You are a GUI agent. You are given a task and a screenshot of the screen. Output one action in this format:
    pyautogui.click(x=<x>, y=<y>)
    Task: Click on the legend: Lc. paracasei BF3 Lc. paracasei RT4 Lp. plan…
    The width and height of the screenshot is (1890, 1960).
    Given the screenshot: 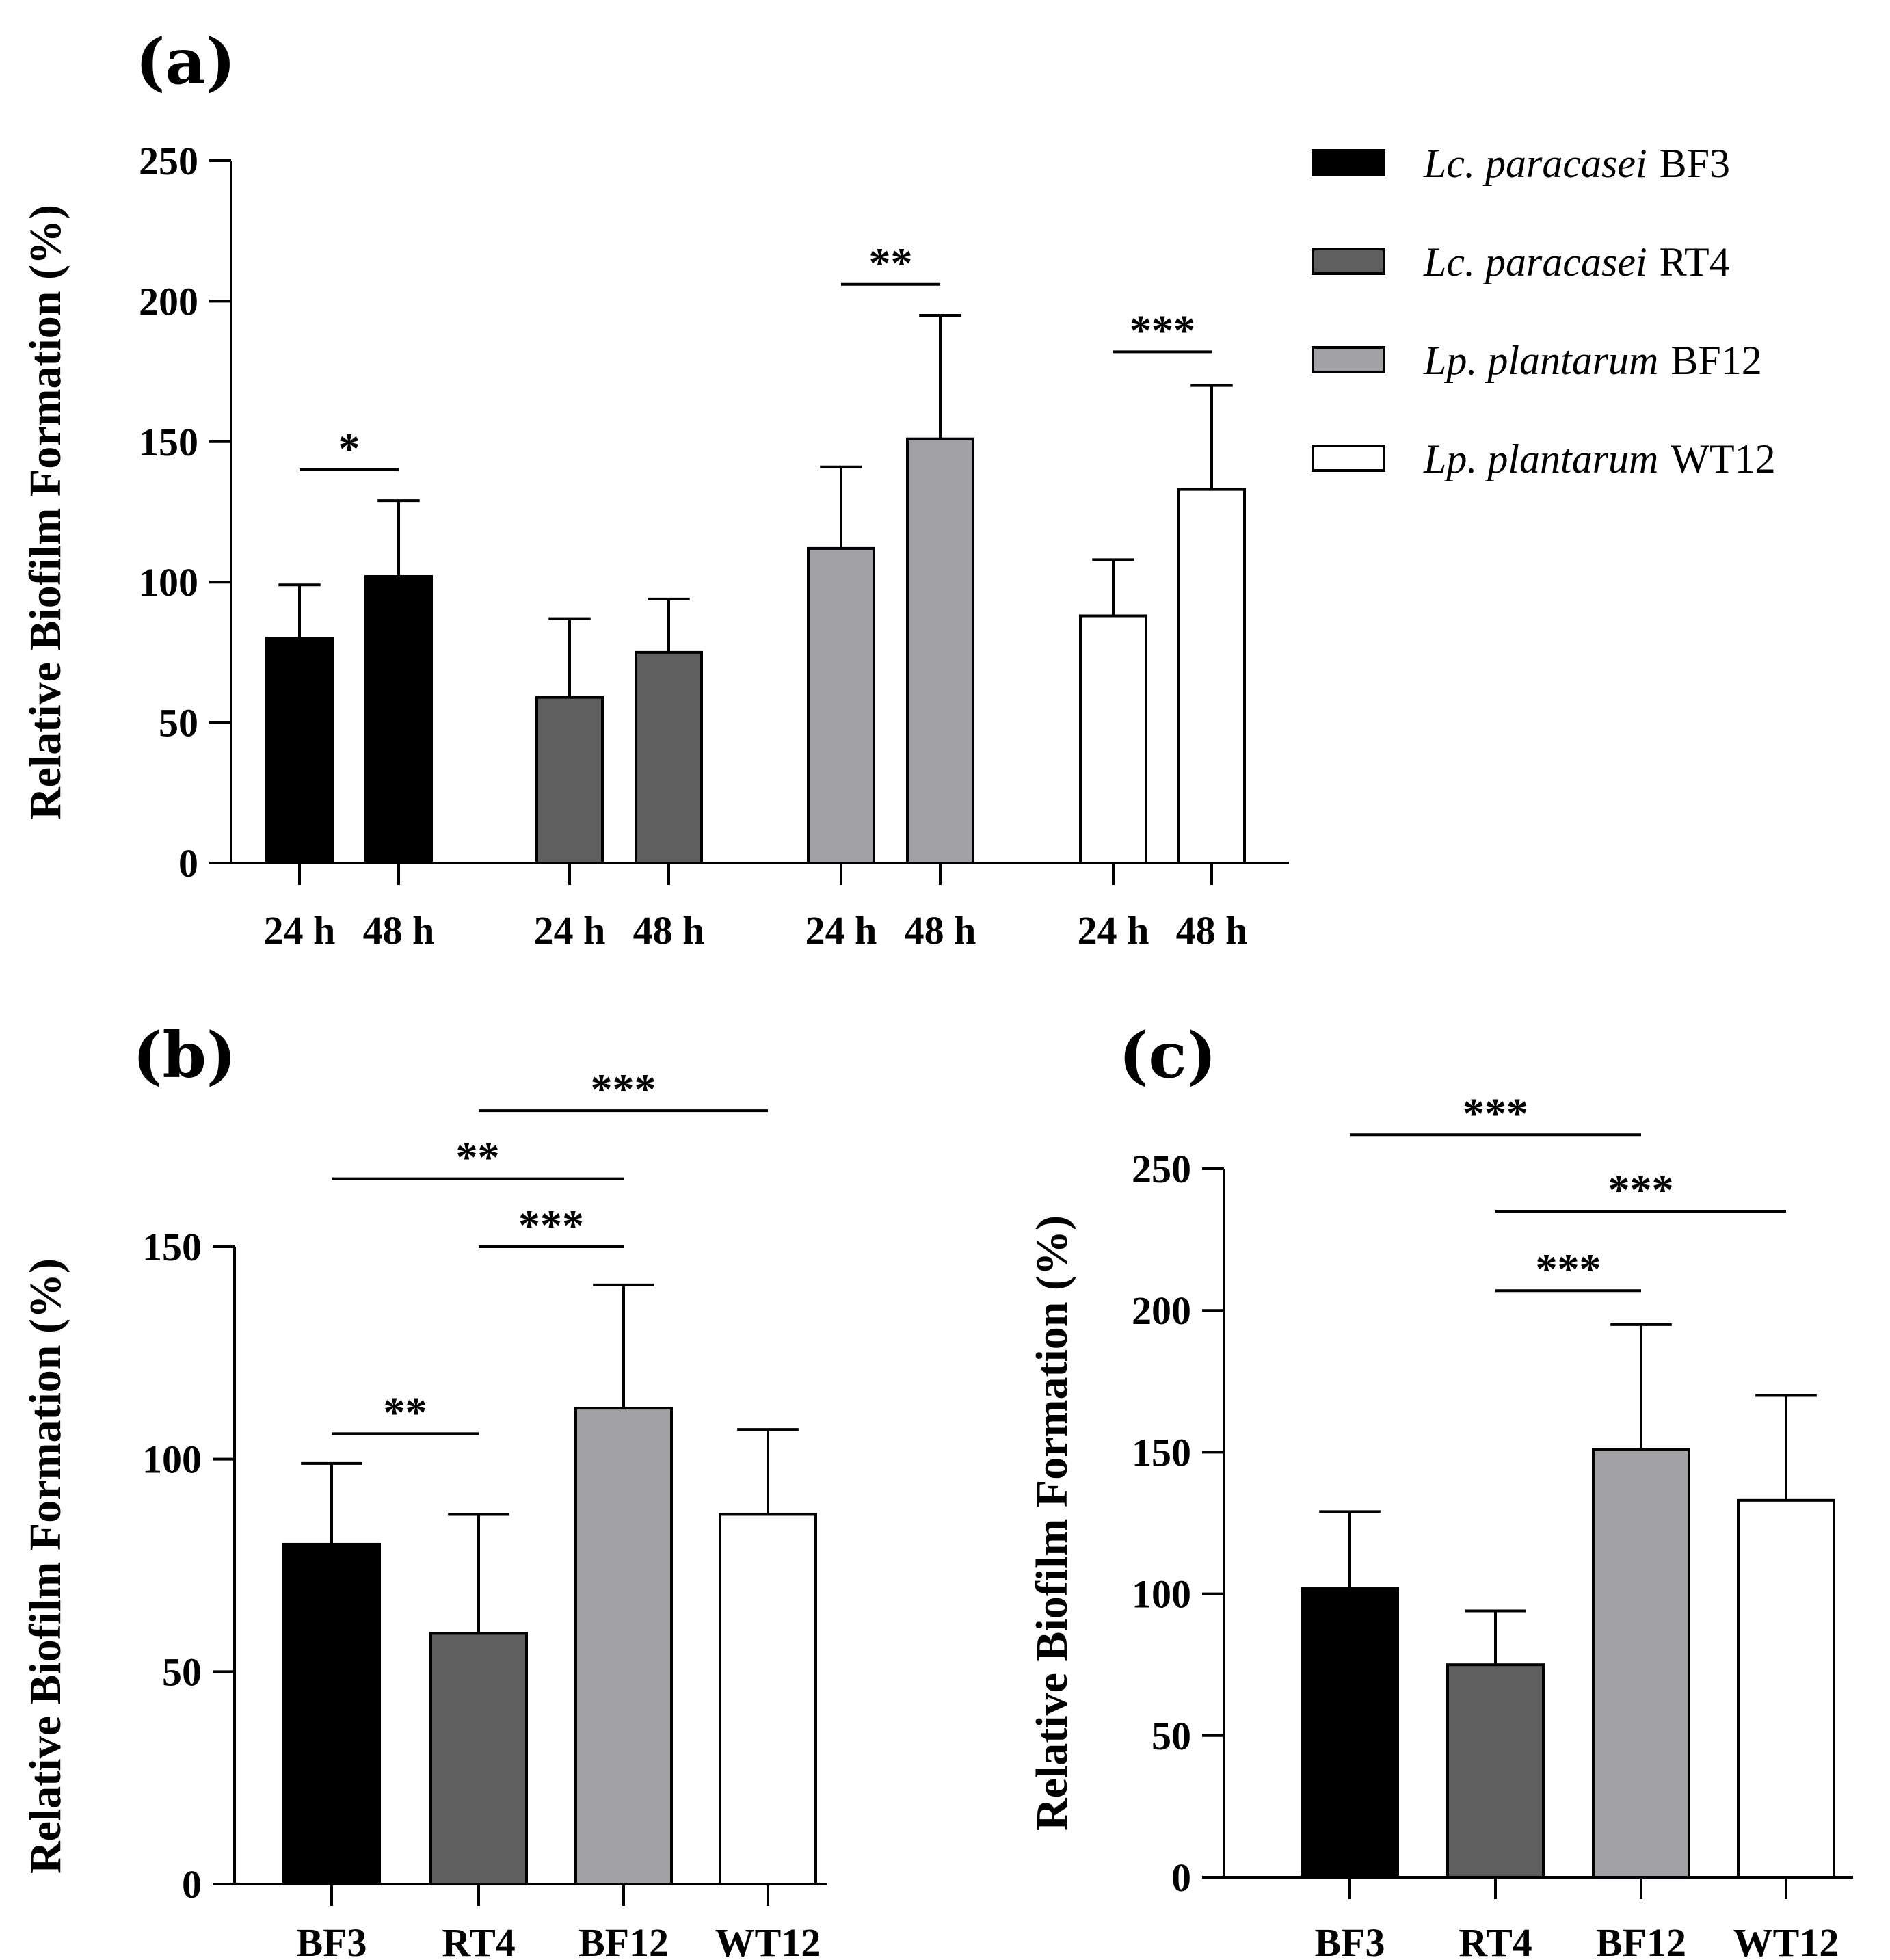 What is the action you would take?
    pyautogui.click(x=1544, y=311)
    